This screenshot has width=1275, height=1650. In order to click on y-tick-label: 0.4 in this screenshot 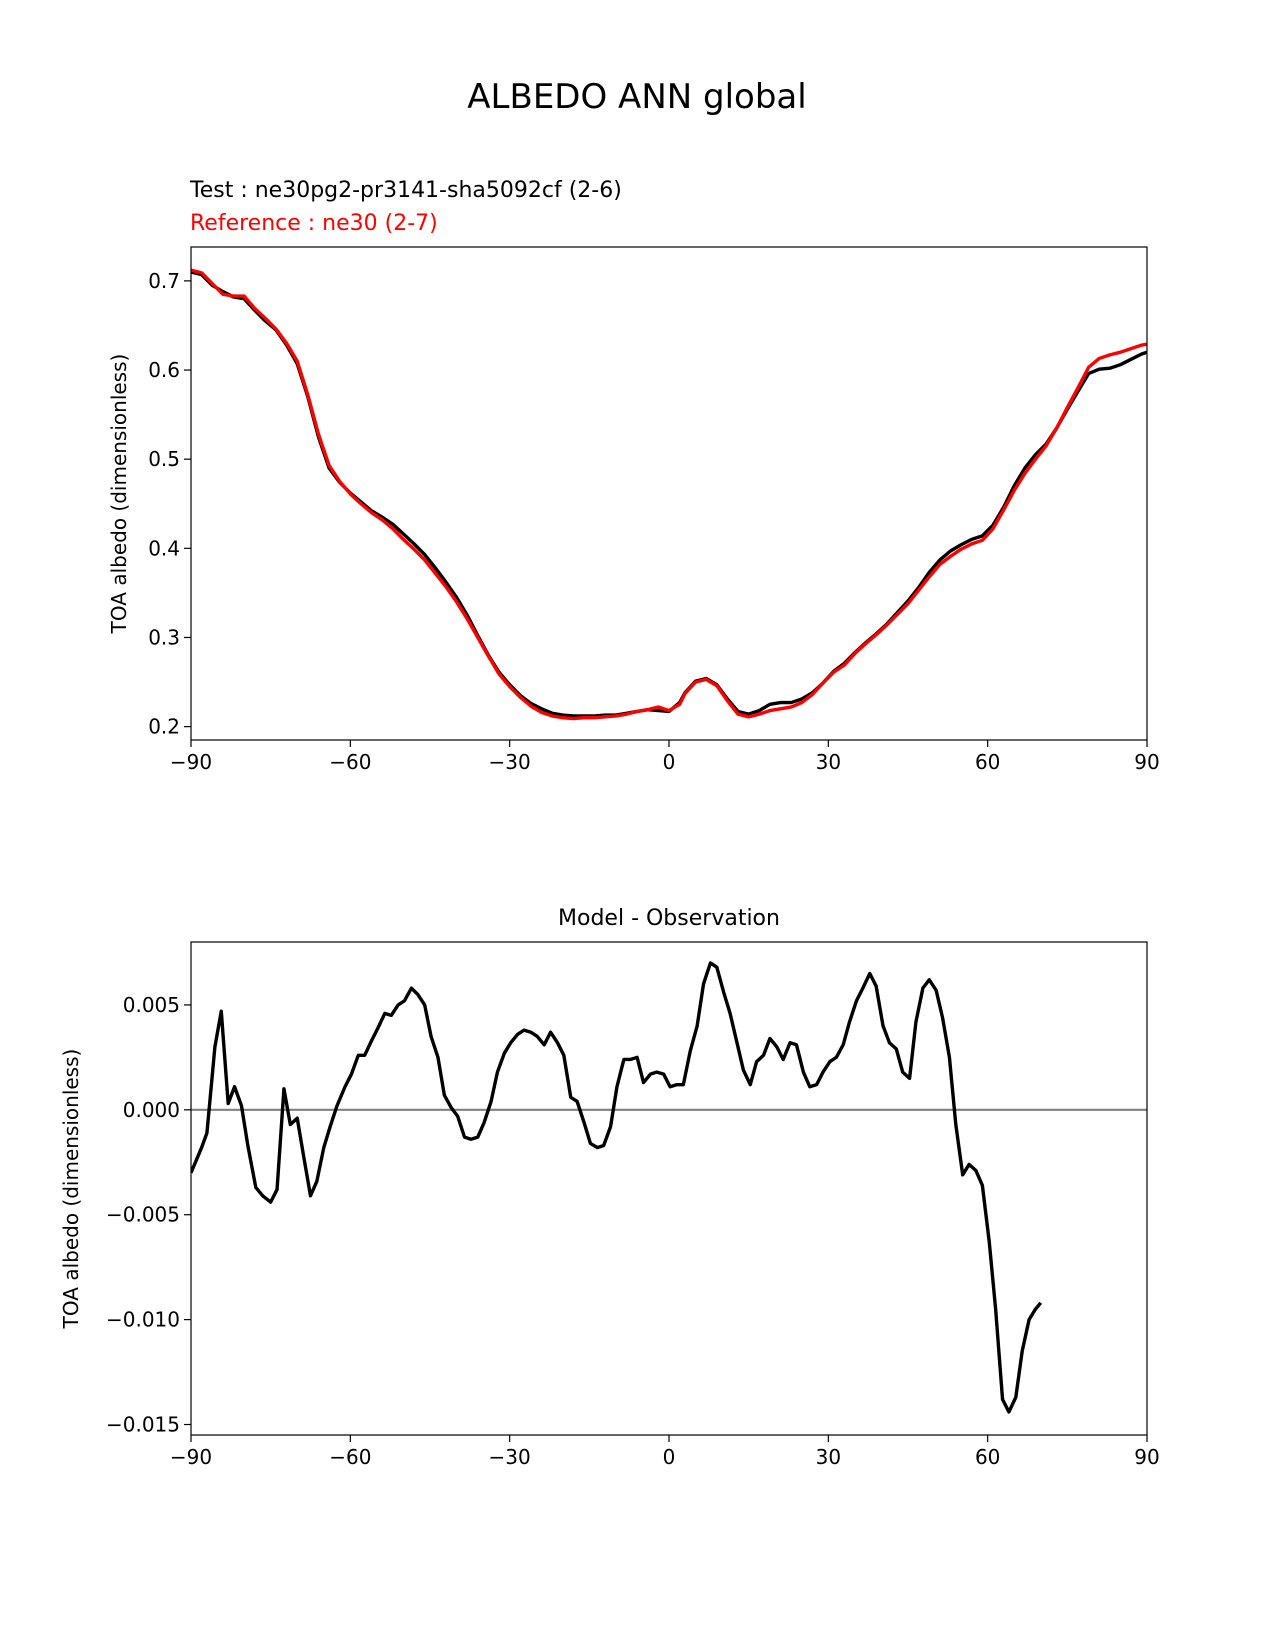, I will do `click(164, 548)`.